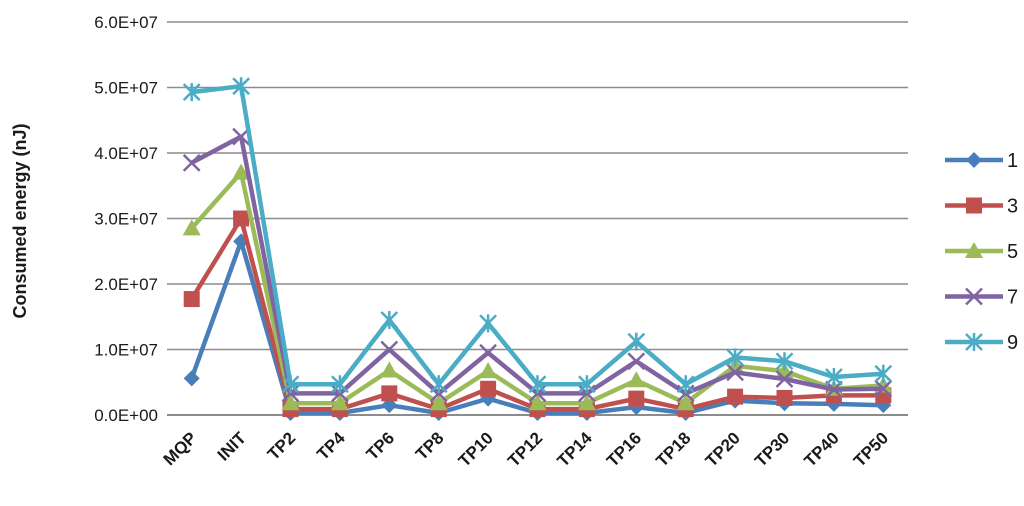  Describe the element at coordinates (723, 449) in the screenshot. I see `x-tick-label: TP20` at that location.